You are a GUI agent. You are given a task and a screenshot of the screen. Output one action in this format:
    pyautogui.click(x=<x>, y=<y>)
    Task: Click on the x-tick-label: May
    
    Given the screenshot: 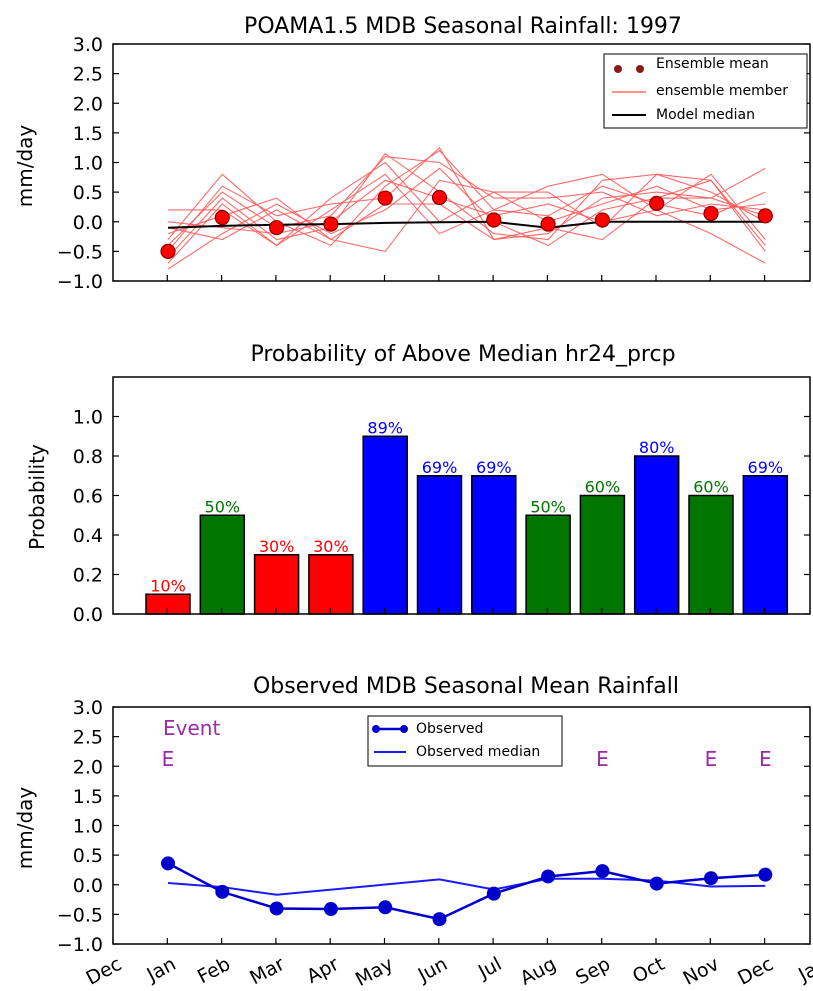 What is the action you would take?
    pyautogui.click(x=374, y=972)
    